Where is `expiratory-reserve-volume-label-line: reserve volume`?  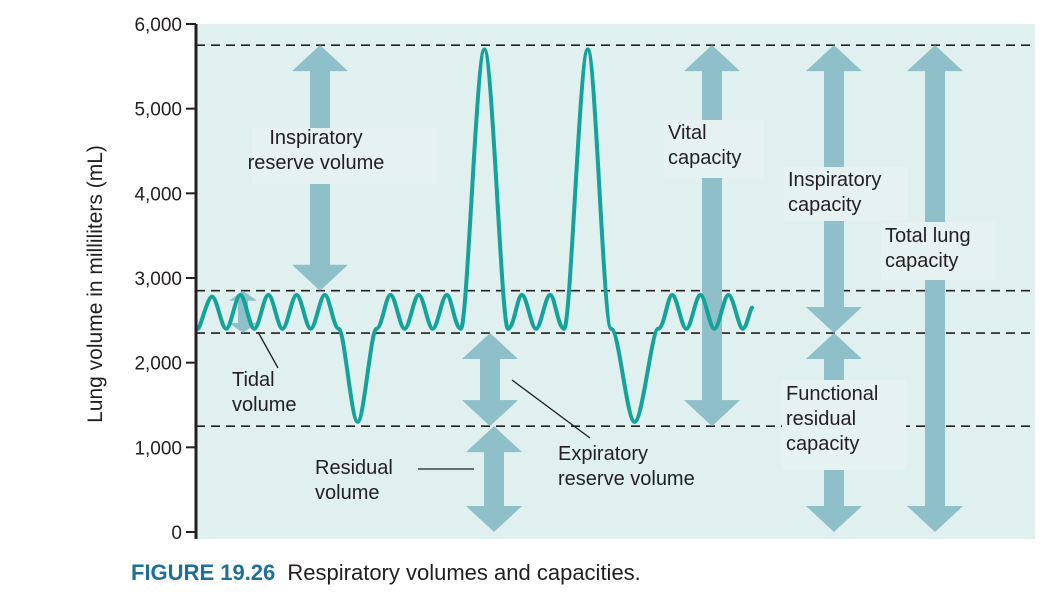 expiratory-reserve-volume-label-line: reserve volume is located at coordinates (626, 479).